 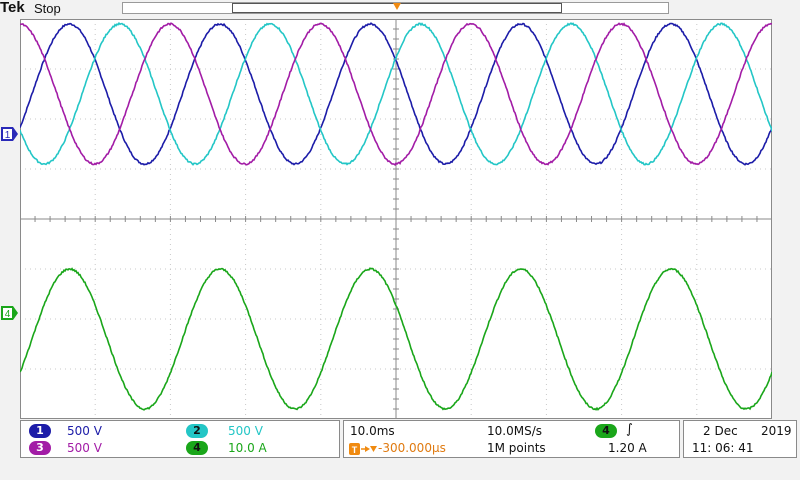 What do you see at coordinates (197, 431) in the screenshot?
I see `ch2-badge: 2` at bounding box center [197, 431].